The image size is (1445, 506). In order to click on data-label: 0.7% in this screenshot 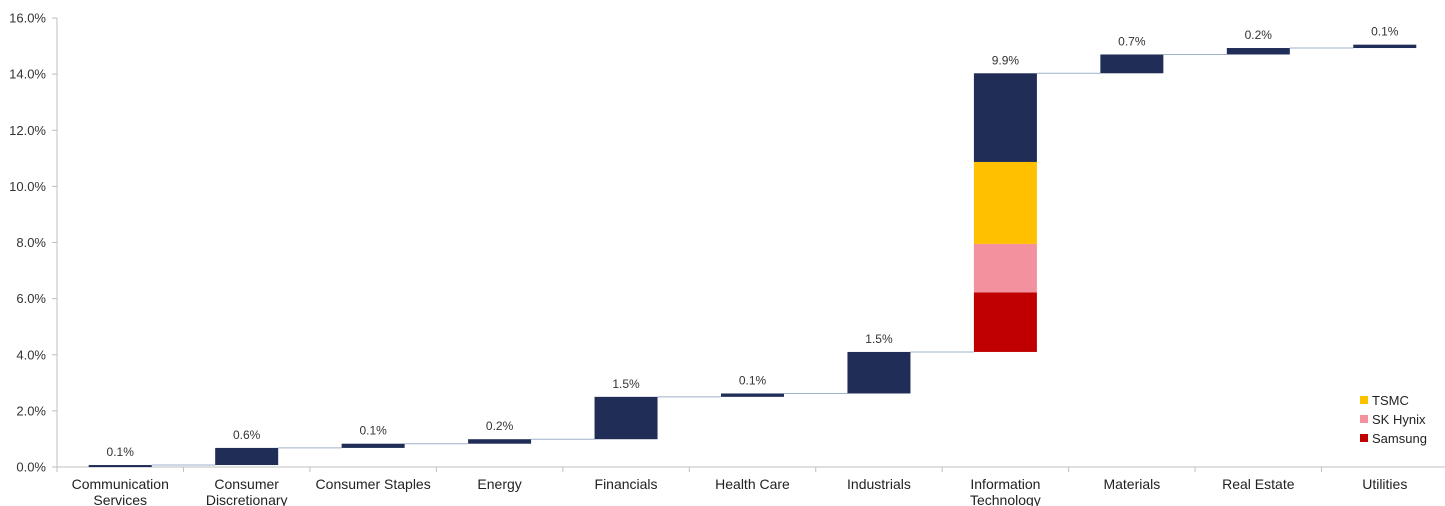, I will do `click(1132, 41)`.